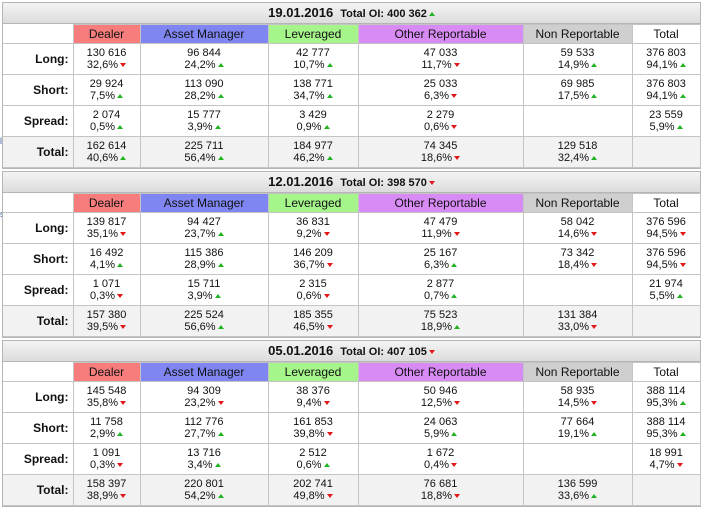 Image resolution: width=704 pixels, height=507 pixels. I want to click on trend-arrow-icon, so click(431, 14).